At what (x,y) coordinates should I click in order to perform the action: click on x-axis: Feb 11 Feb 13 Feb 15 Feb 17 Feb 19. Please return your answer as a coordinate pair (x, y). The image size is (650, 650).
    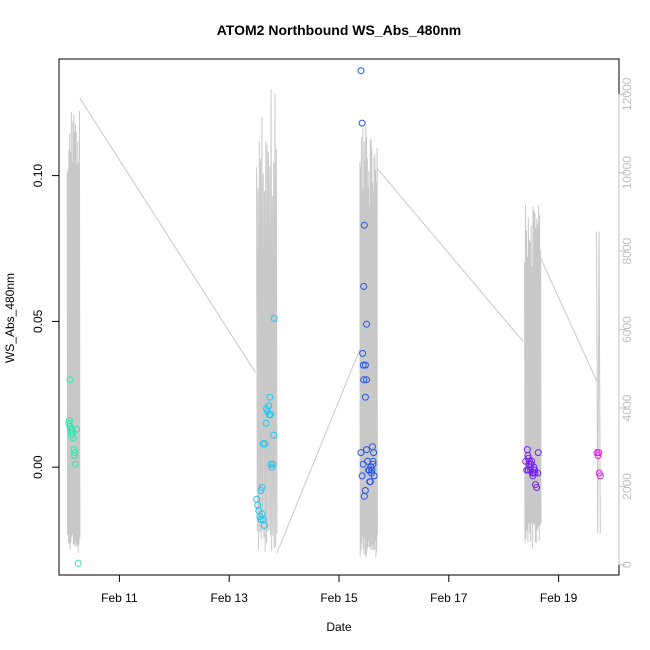
    Looking at the image, I should click on (339, 589).